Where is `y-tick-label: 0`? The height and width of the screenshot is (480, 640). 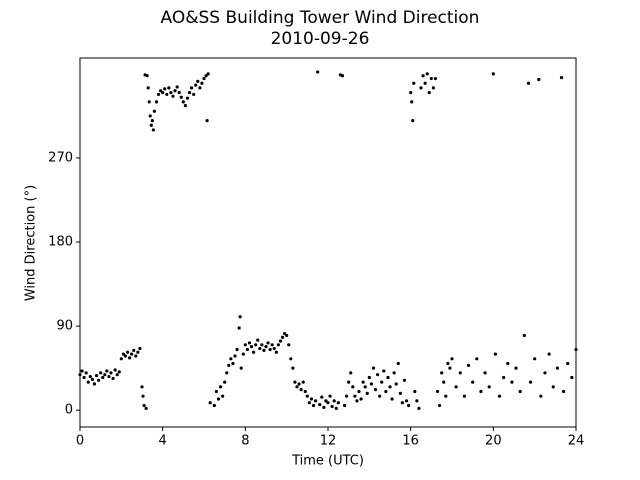 y-tick-label: 0 is located at coordinates (69, 410).